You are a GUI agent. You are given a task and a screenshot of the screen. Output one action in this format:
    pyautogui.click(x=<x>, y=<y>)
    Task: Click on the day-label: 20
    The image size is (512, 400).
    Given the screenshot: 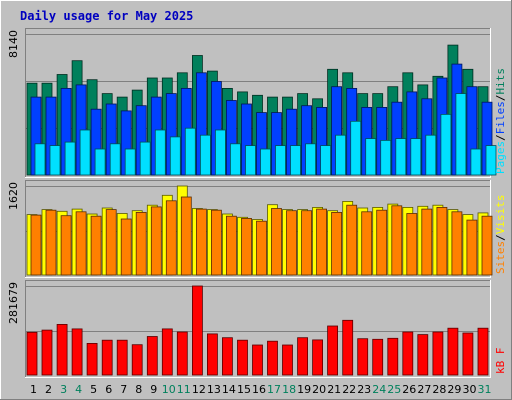 What is the action you would take?
    pyautogui.click(x=319, y=389)
    